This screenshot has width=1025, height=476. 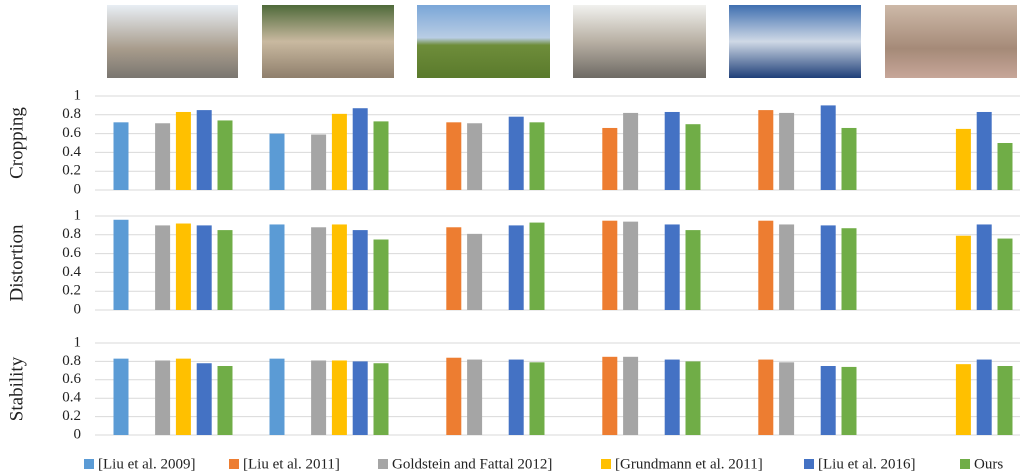 I want to click on legend-label: [Liu et al. 2016], so click(x=866, y=464).